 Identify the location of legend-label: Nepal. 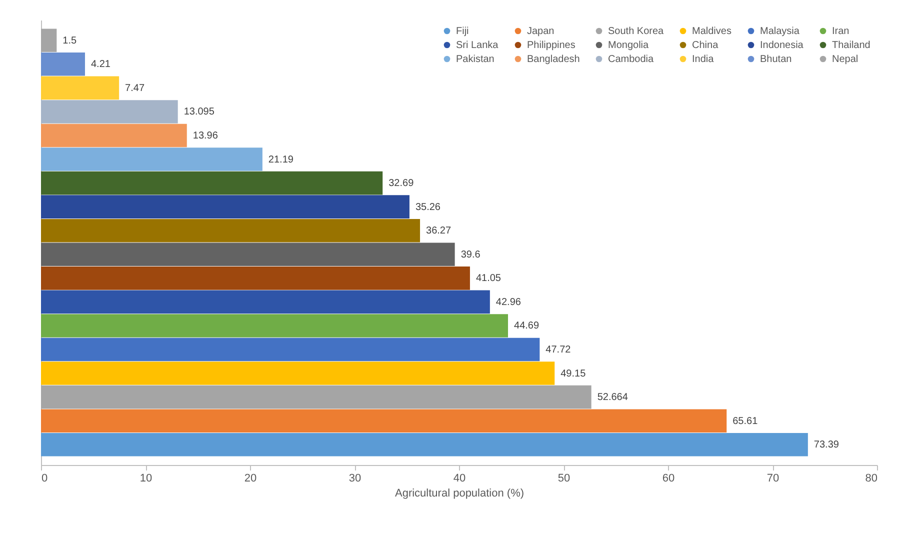
(845, 59).